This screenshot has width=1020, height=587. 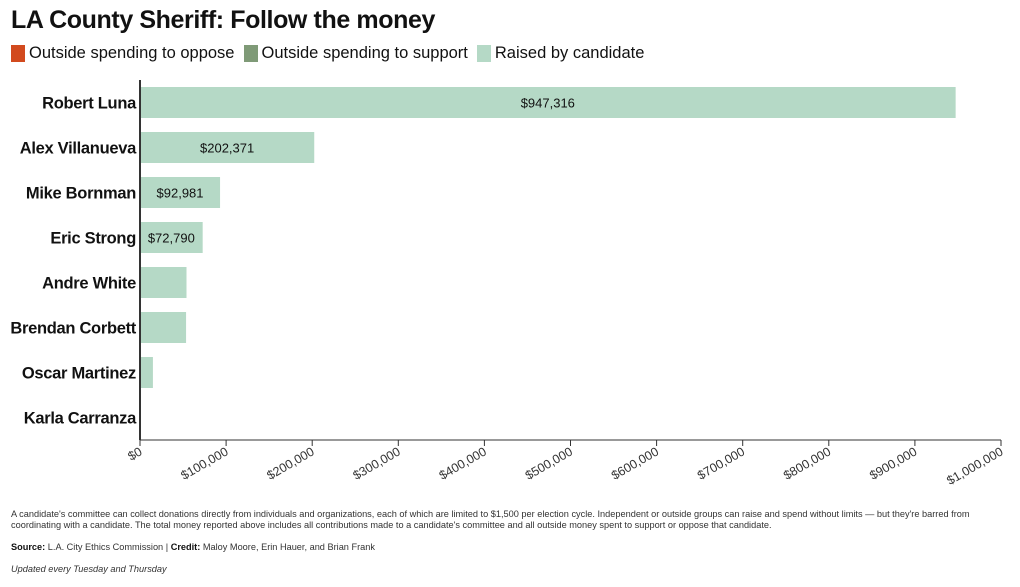 What do you see at coordinates (204, 463) in the screenshot?
I see `x-tick-label: $100,000` at bounding box center [204, 463].